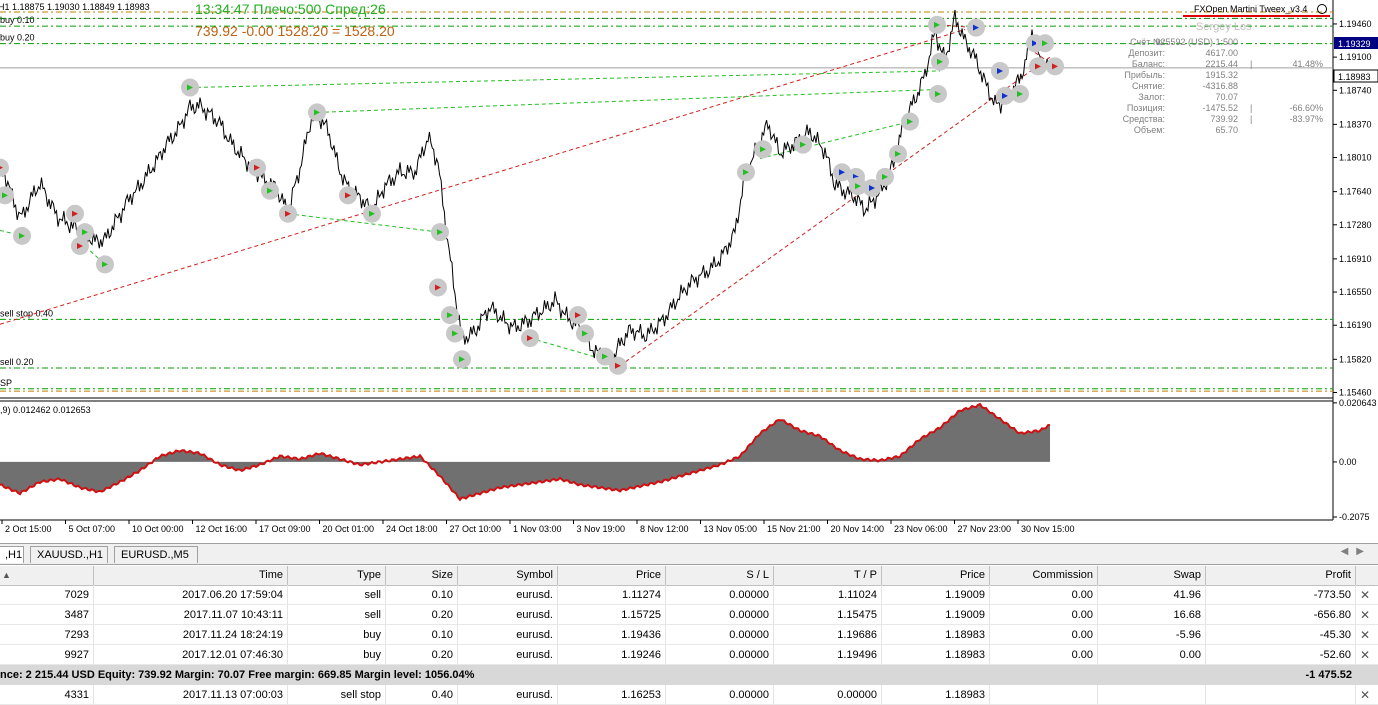  Describe the element at coordinates (1152, 575) in the screenshot. I see `col-swap: Swap` at that location.